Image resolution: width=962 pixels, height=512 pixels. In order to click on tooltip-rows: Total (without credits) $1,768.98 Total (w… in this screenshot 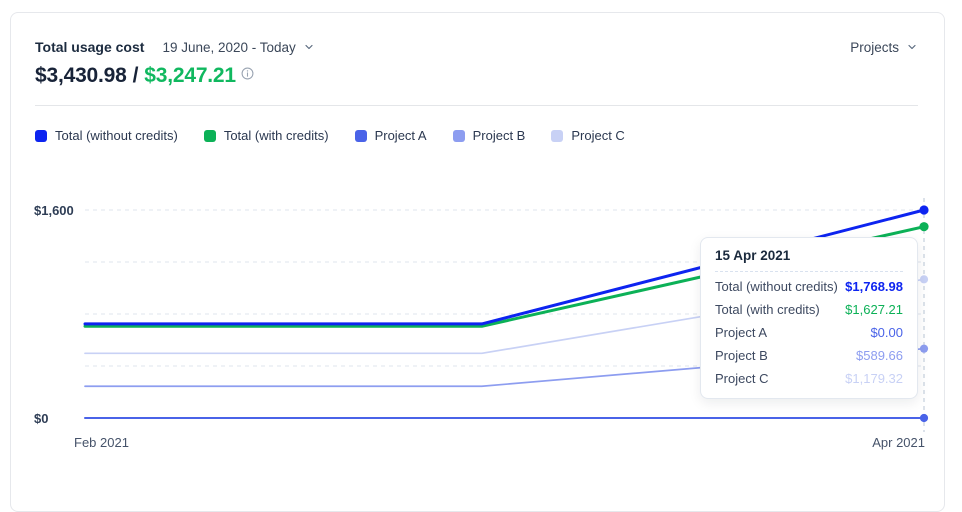, I will do `click(809, 332)`.